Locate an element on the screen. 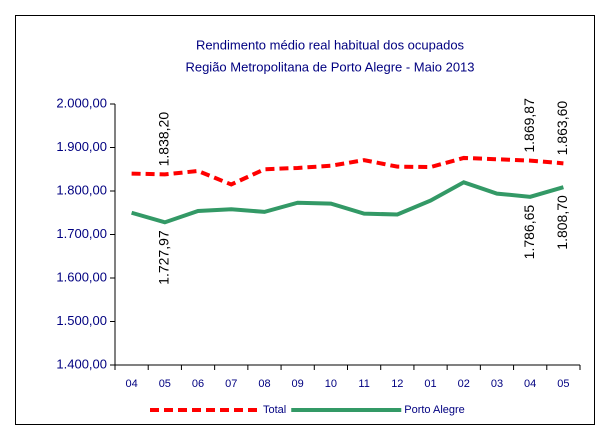 This screenshot has width=610, height=439. y-tick-label: 1.500,00 is located at coordinates (81, 320).